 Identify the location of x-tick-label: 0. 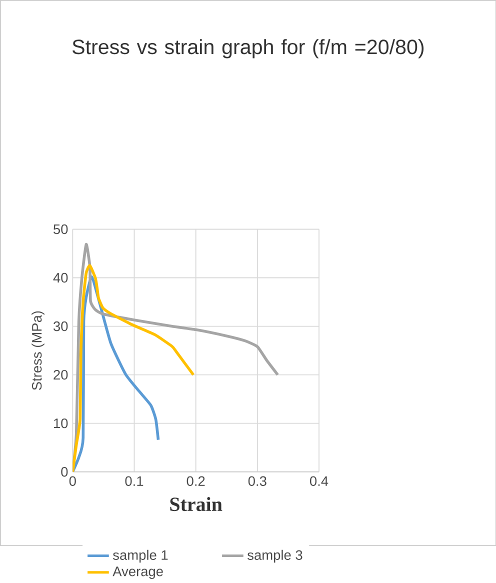
(72, 481).